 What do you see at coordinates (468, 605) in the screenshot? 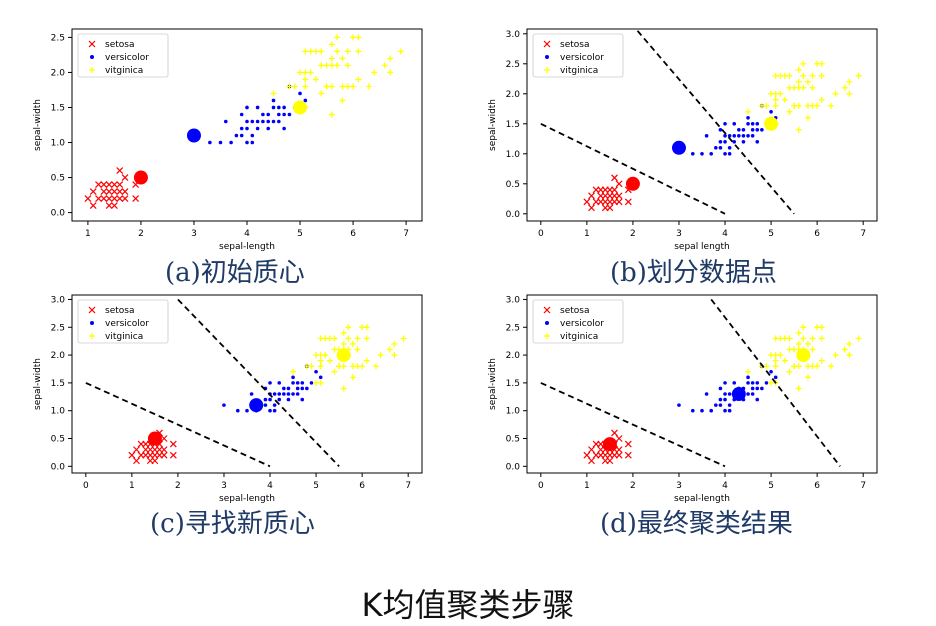
I see `page-title: K均值聚类步骤` at bounding box center [468, 605].